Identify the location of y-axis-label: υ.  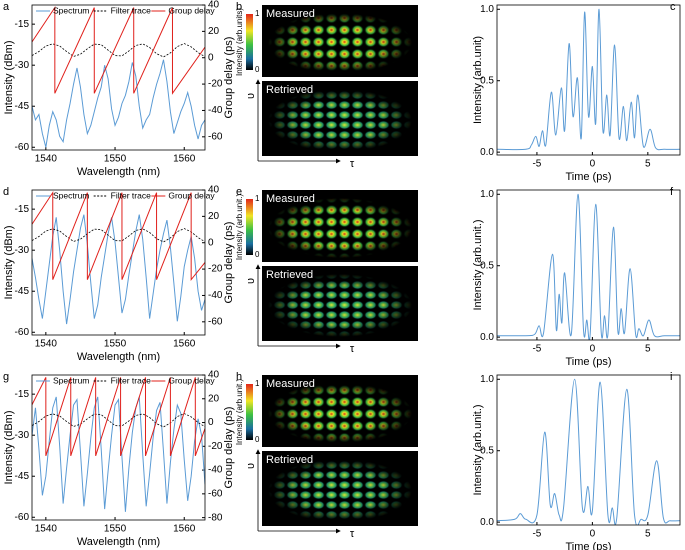
(251, 466).